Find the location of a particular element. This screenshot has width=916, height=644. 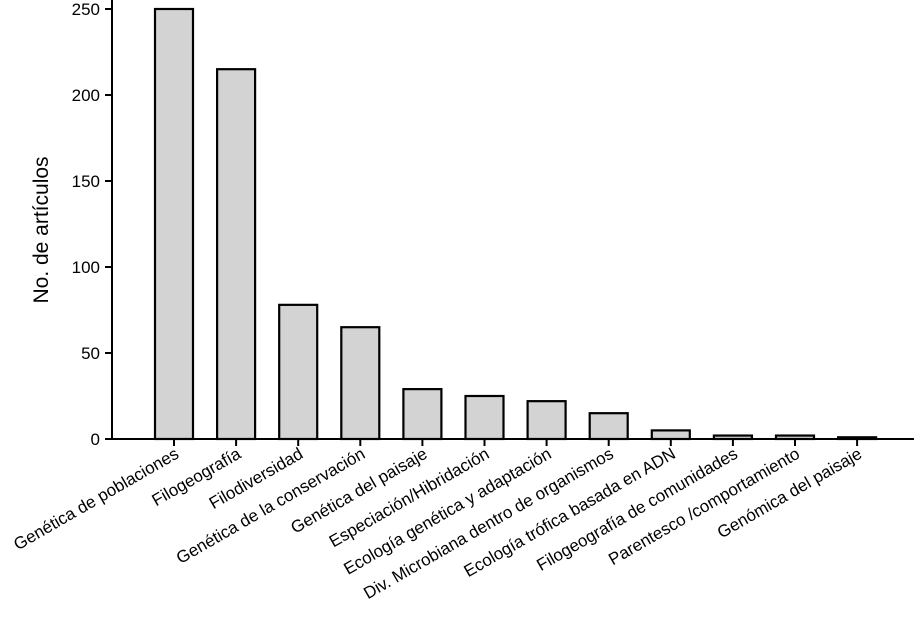

y-tick-label: 50 is located at coordinates (90, 353).